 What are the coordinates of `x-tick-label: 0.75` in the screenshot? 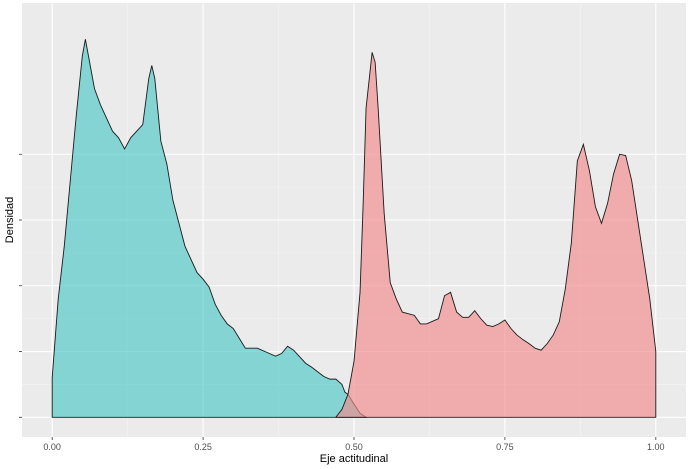 It's located at (505, 447).